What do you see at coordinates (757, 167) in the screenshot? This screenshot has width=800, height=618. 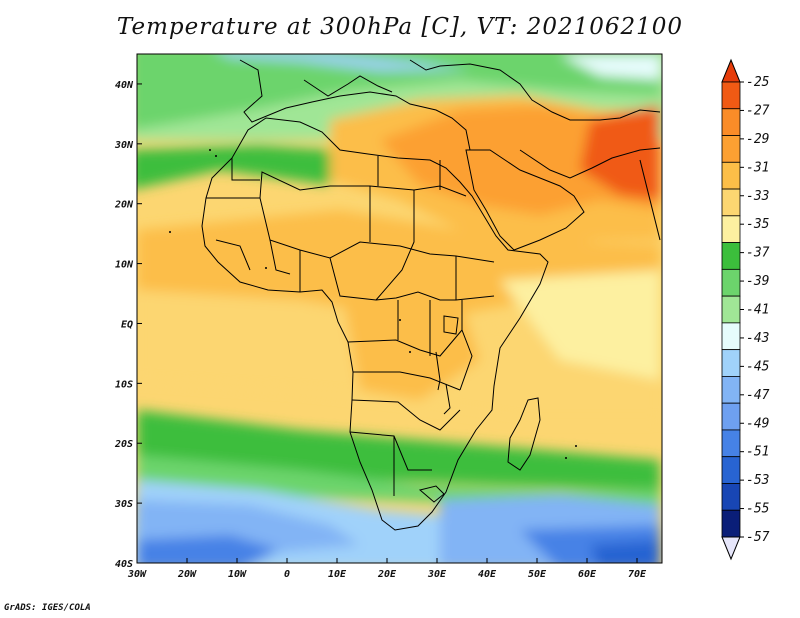 I see `colorbar-label: -31` at bounding box center [757, 167].